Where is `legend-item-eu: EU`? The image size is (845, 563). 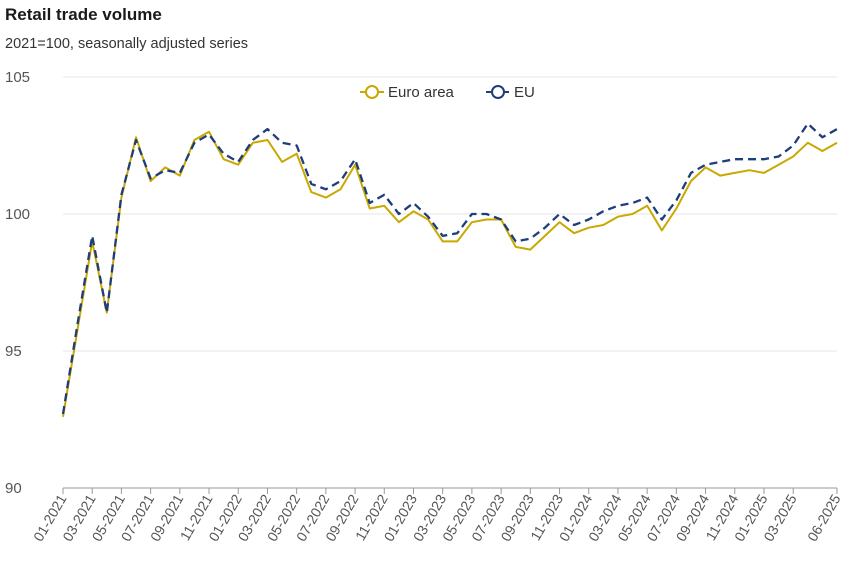 legend-item-eu: EU is located at coordinates (510, 92).